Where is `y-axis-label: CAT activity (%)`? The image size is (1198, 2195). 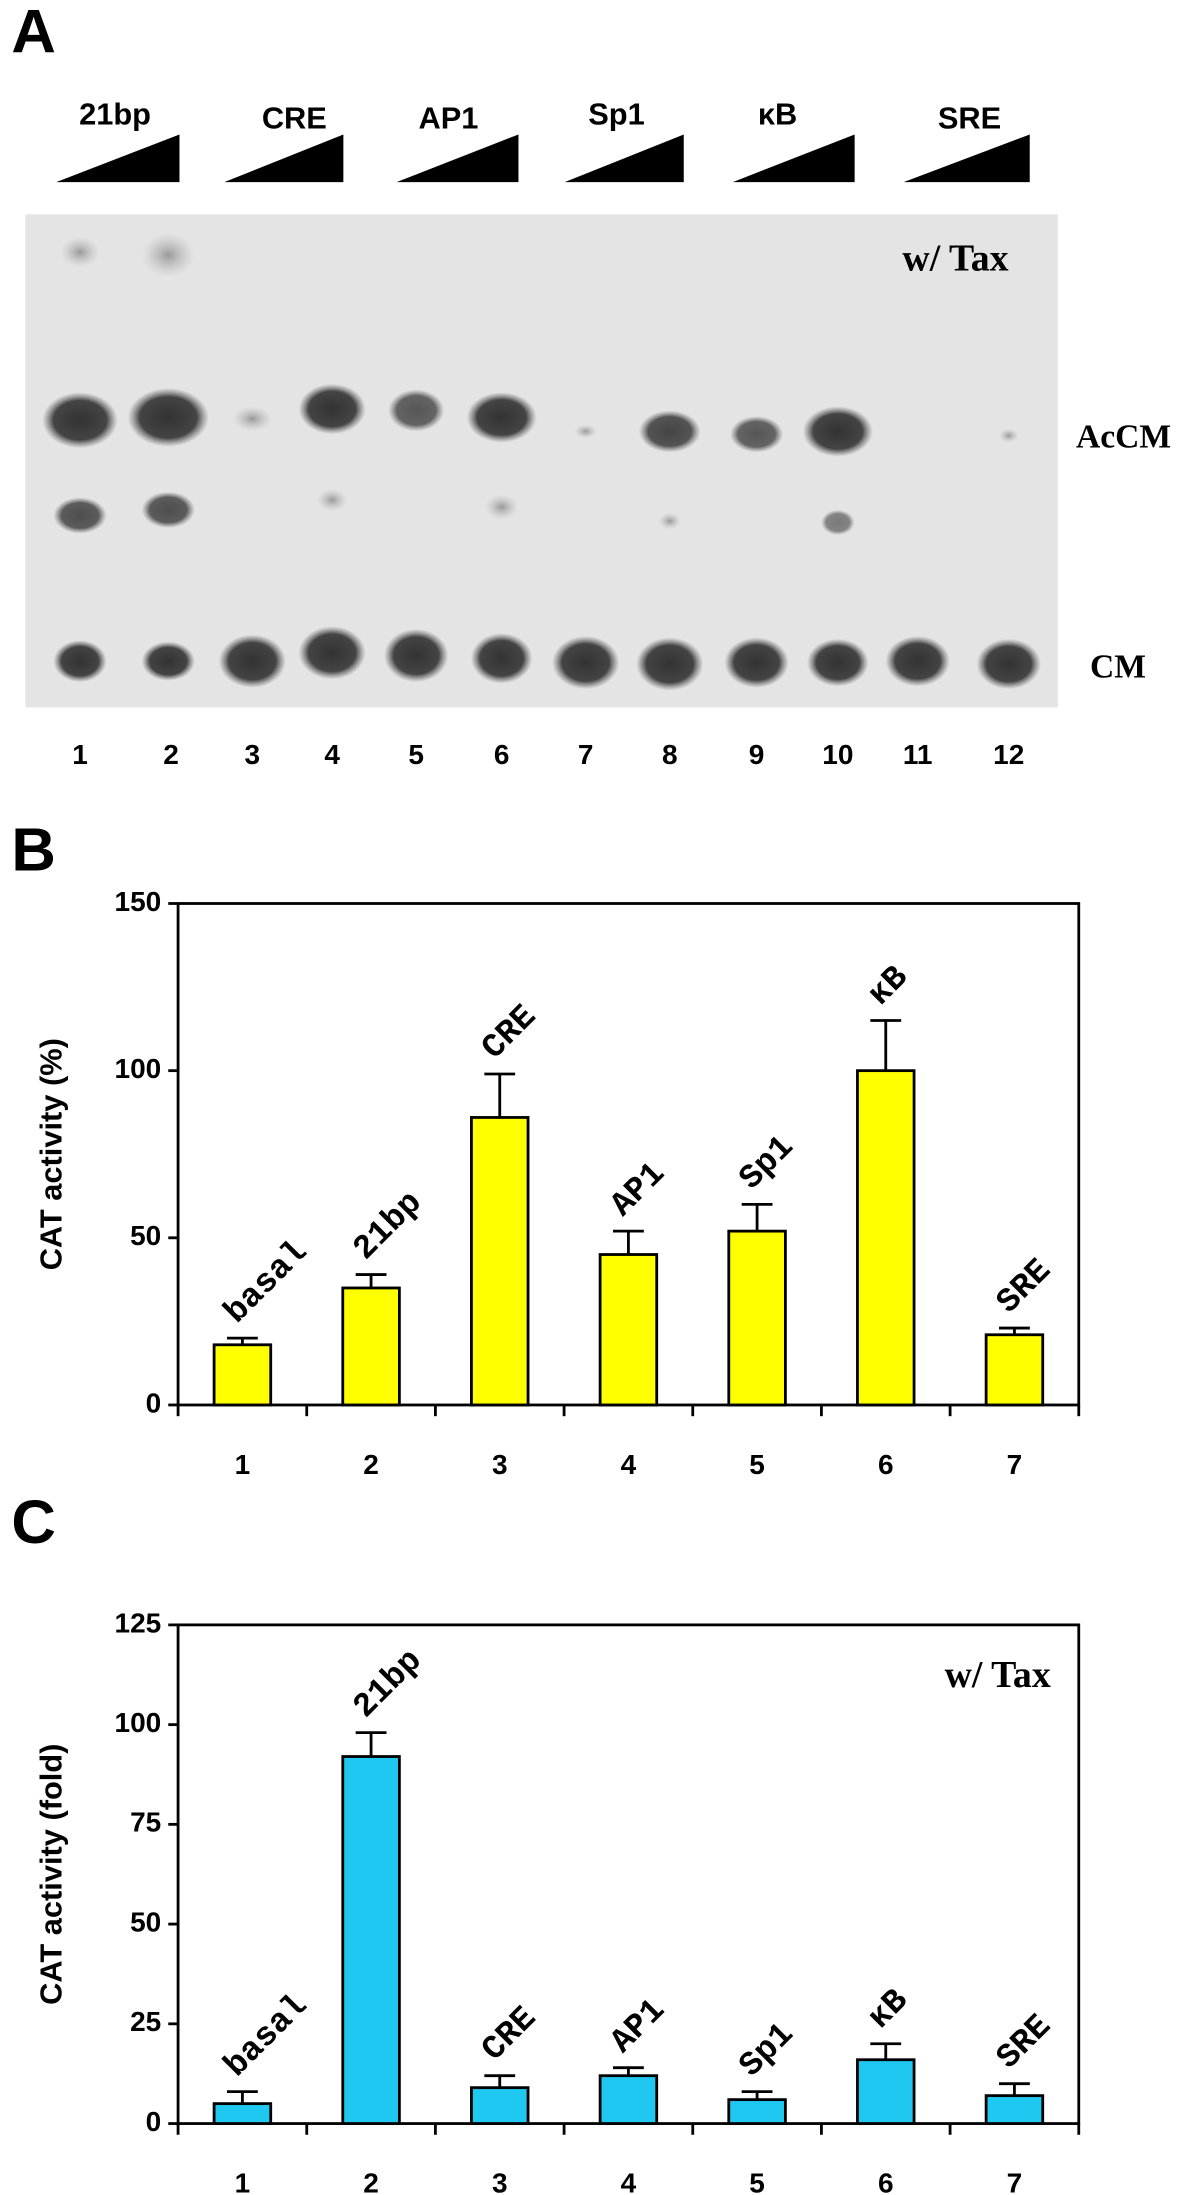
y-axis-label: CAT activity (%) is located at coordinates (51, 1154).